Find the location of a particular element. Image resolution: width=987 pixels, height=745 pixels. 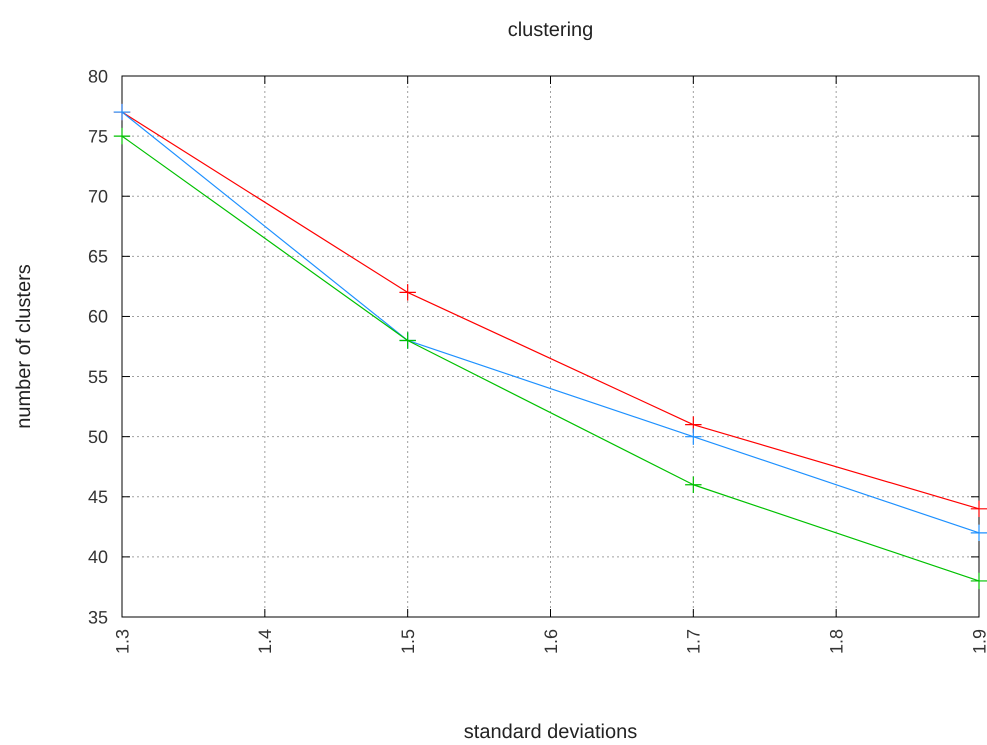

y-tick-label: 65 is located at coordinates (98, 256).